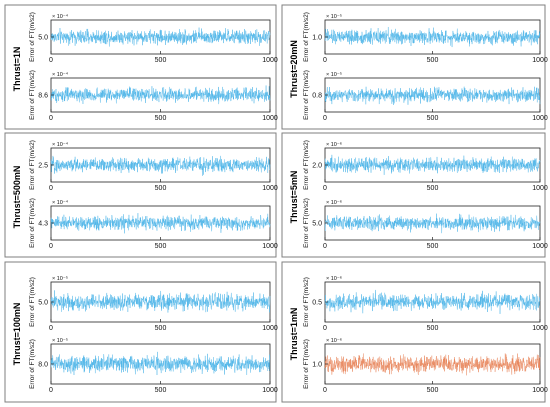 The height and width of the screenshot is (407, 550). Describe the element at coordinates (43, 223) in the screenshot. I see `y-tick-label: 4.3` at that location.